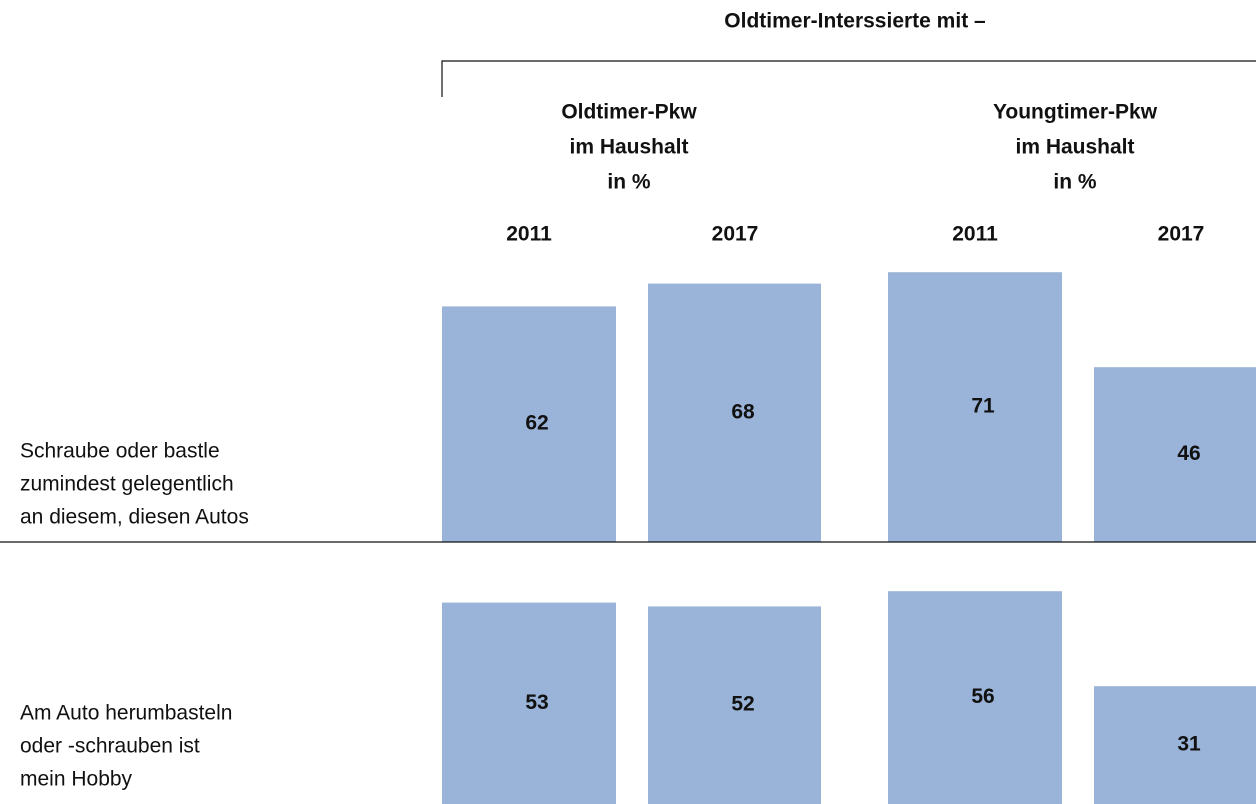 This screenshot has width=1256, height=804. What do you see at coordinates (127, 484) in the screenshot?
I see `row-label: zumindest gelegentlich` at bounding box center [127, 484].